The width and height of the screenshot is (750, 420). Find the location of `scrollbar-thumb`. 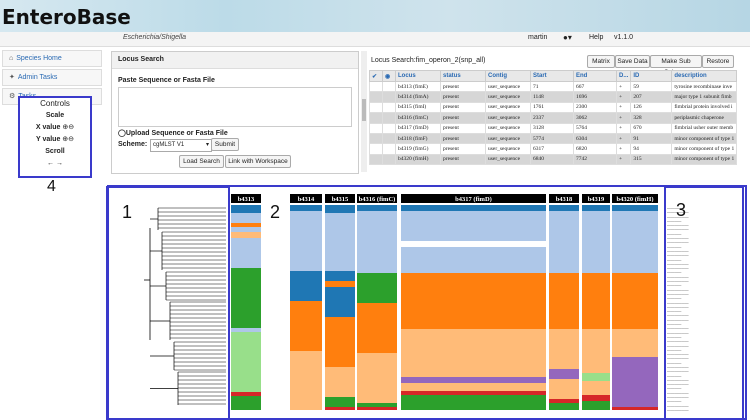

scrollbar-thumb is located at coordinates (364, 110).